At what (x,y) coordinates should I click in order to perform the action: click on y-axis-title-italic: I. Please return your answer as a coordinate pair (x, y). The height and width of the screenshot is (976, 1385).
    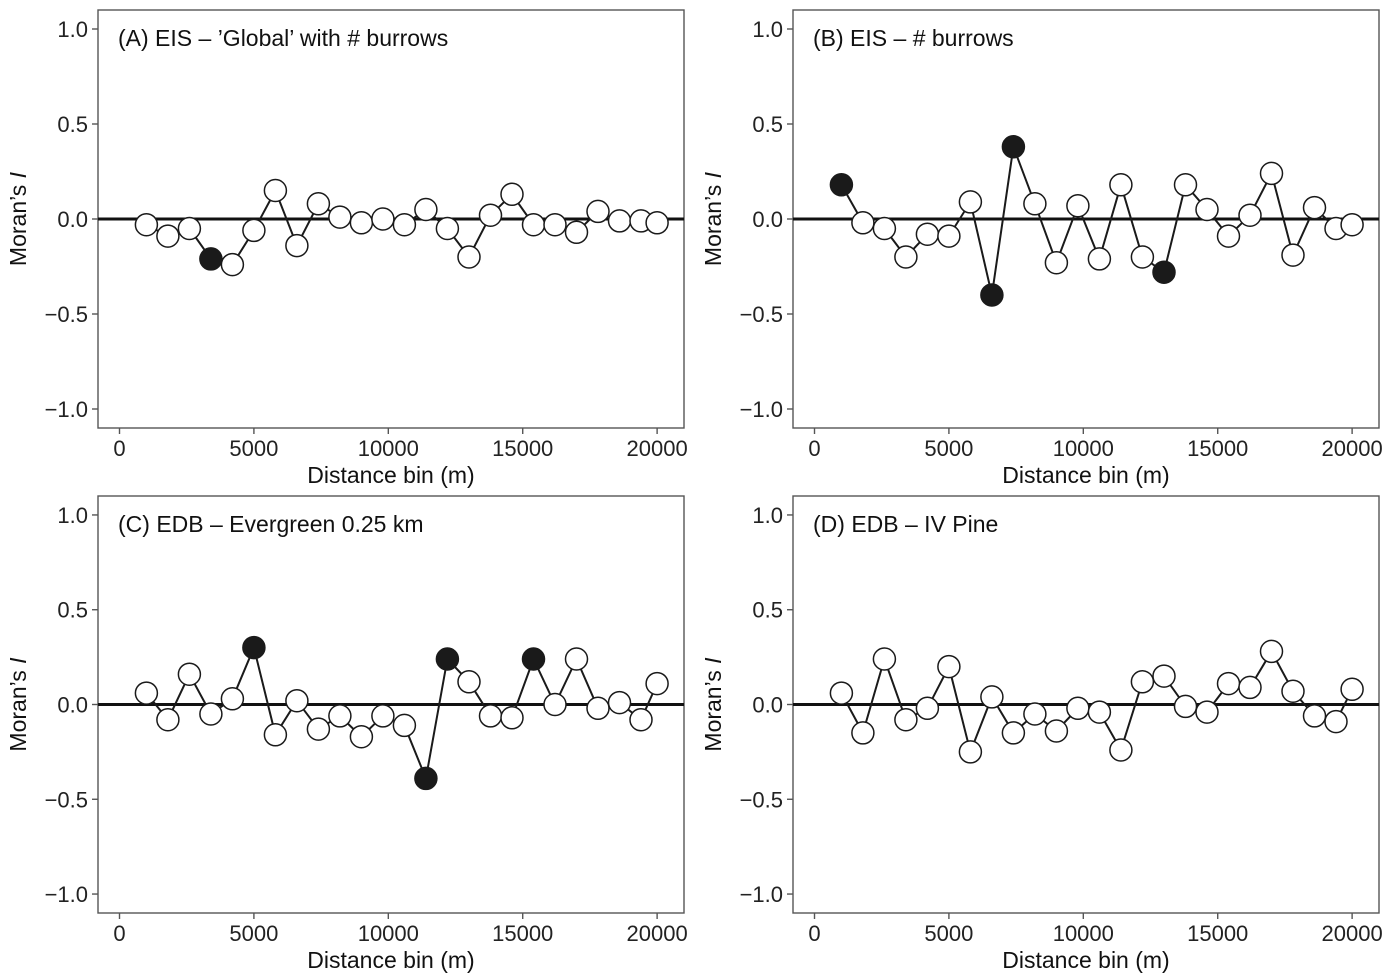
    Looking at the image, I should click on (18, 660).